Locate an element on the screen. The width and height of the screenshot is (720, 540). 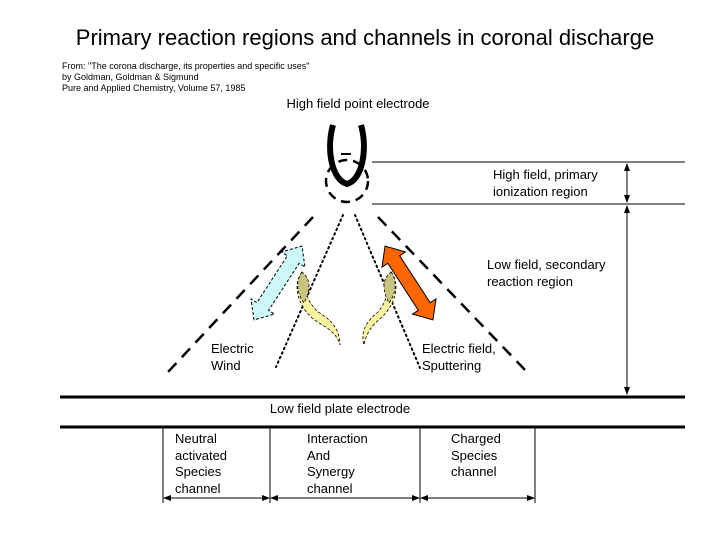
channel-label: Charged is located at coordinates (476, 438).